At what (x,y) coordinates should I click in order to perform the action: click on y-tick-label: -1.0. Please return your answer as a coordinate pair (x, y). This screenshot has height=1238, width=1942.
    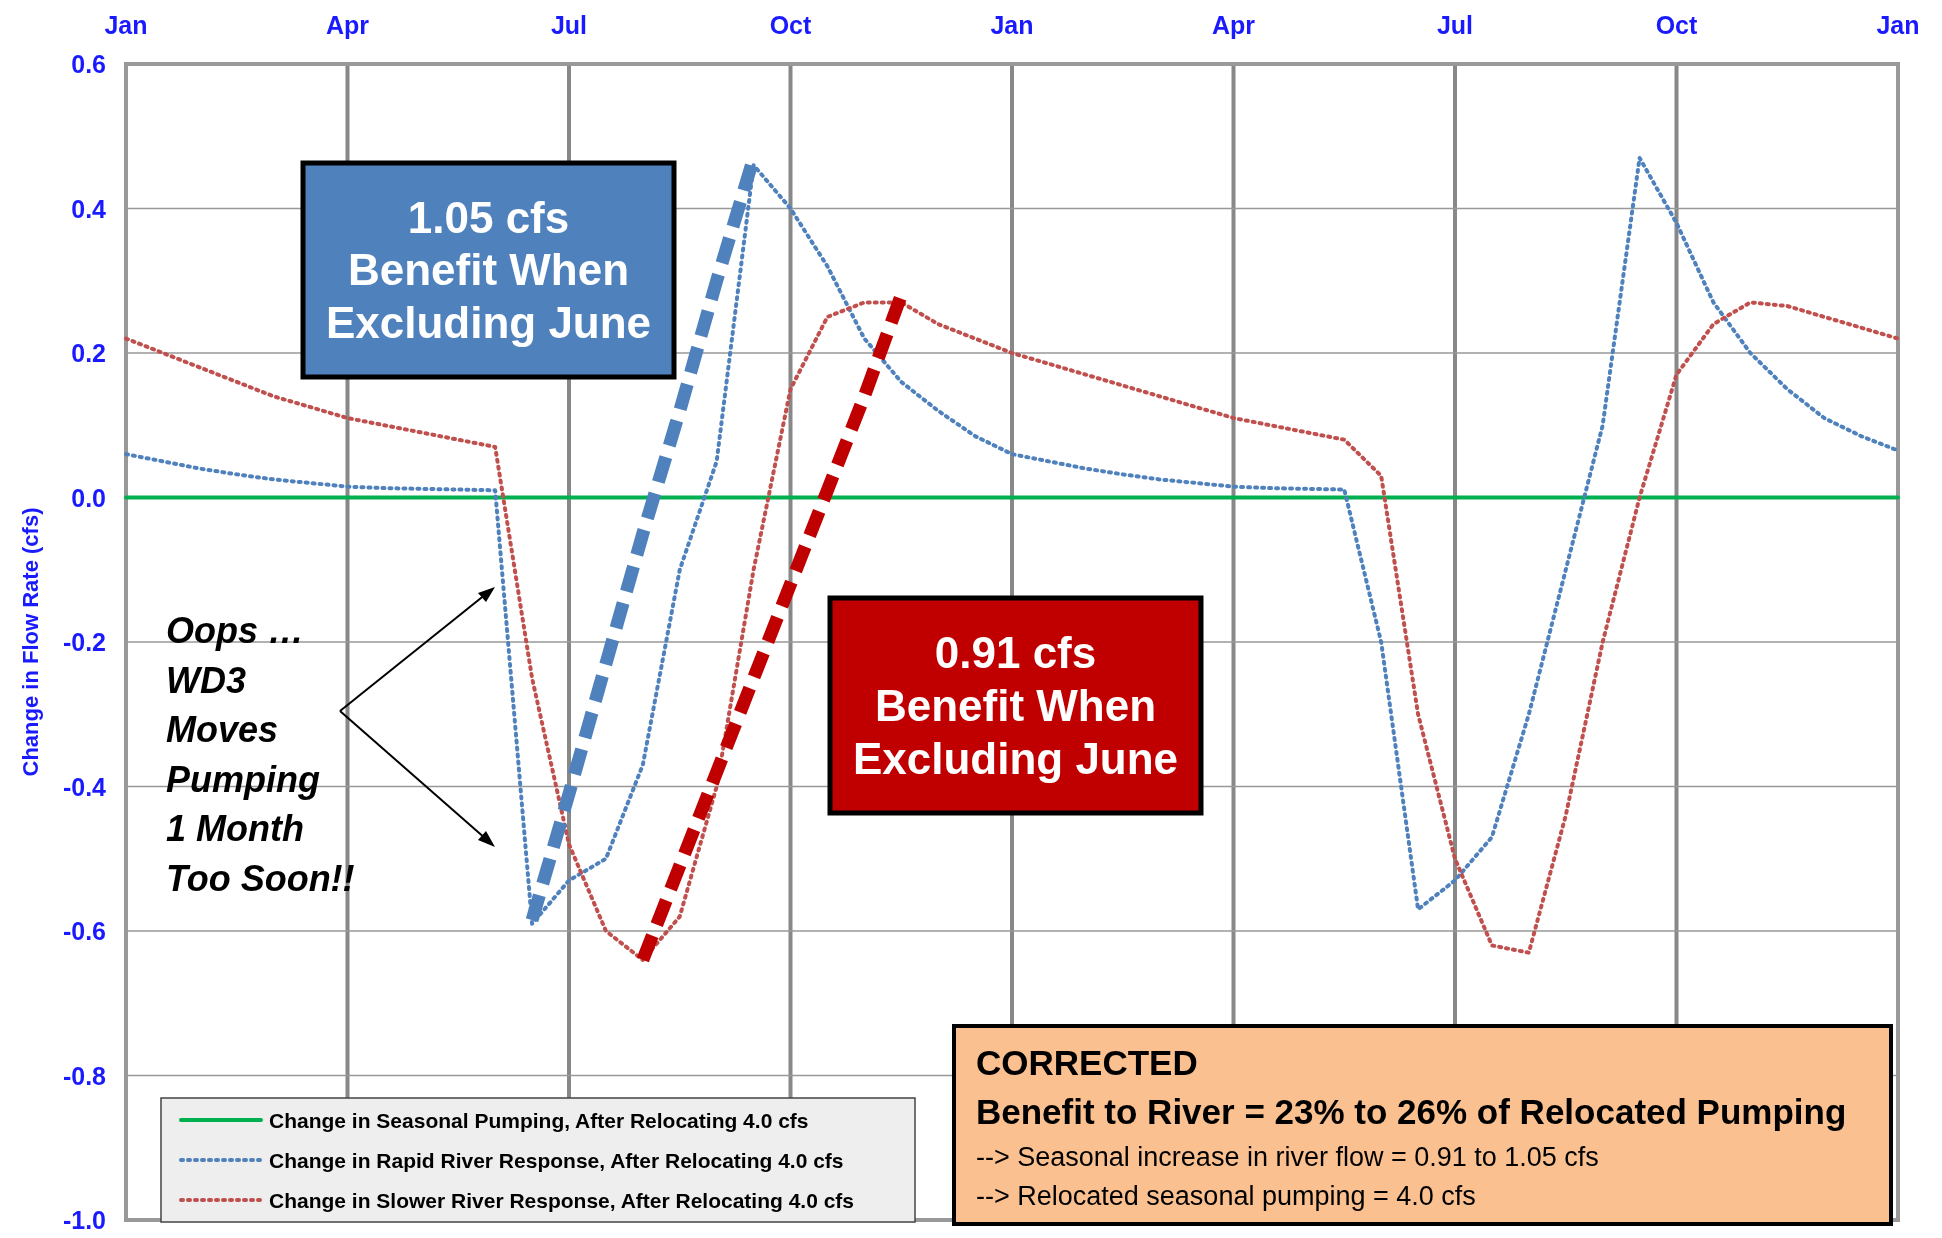
    Looking at the image, I should click on (84, 1220).